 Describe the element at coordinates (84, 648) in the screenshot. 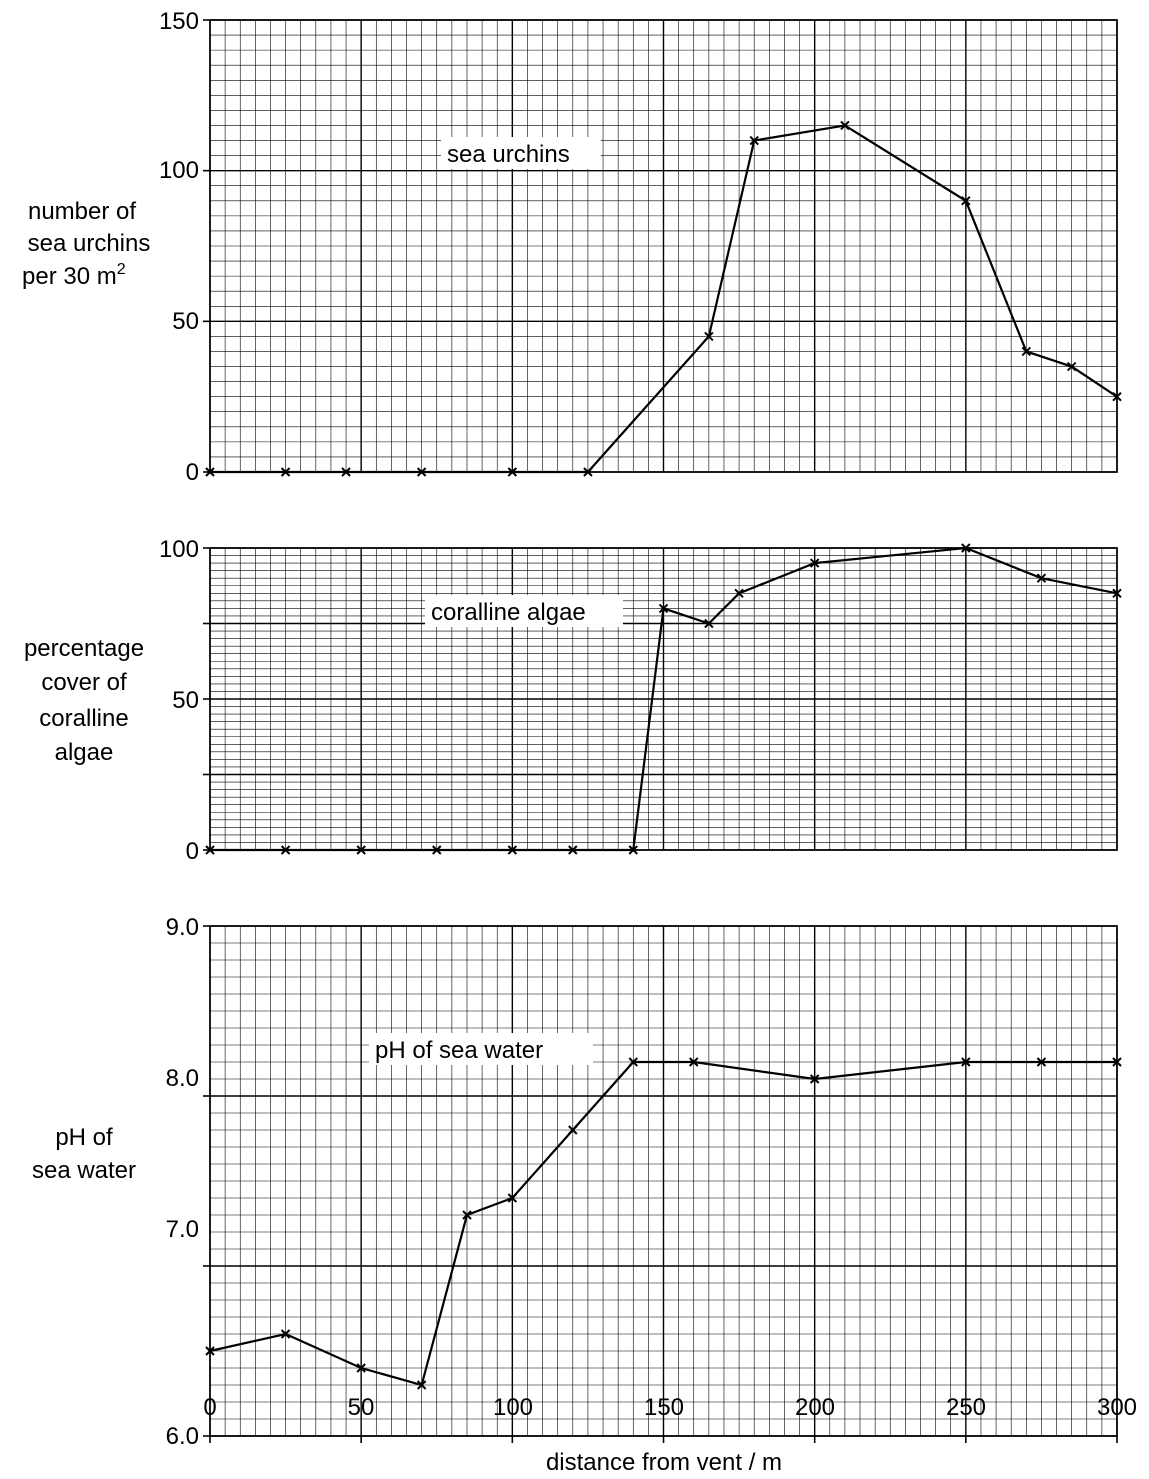

I see `y-axis-label-line: percentage` at that location.